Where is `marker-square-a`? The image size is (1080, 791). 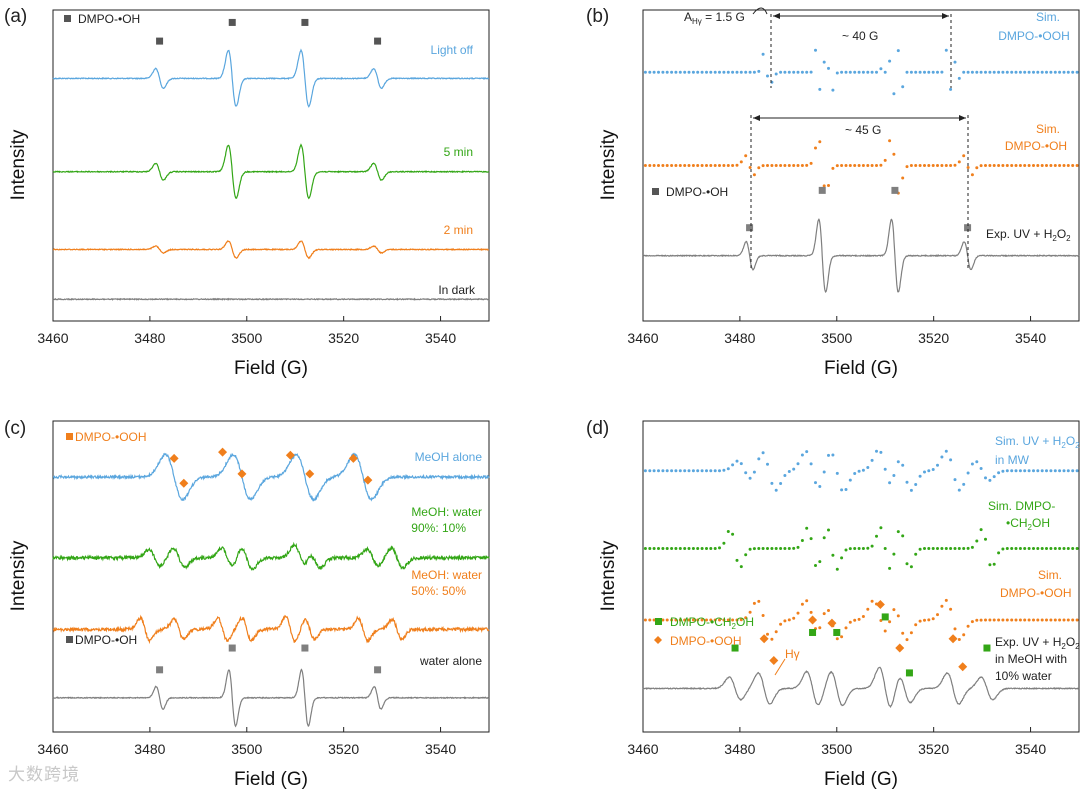
marker-square-a is located at coordinates (232, 22).